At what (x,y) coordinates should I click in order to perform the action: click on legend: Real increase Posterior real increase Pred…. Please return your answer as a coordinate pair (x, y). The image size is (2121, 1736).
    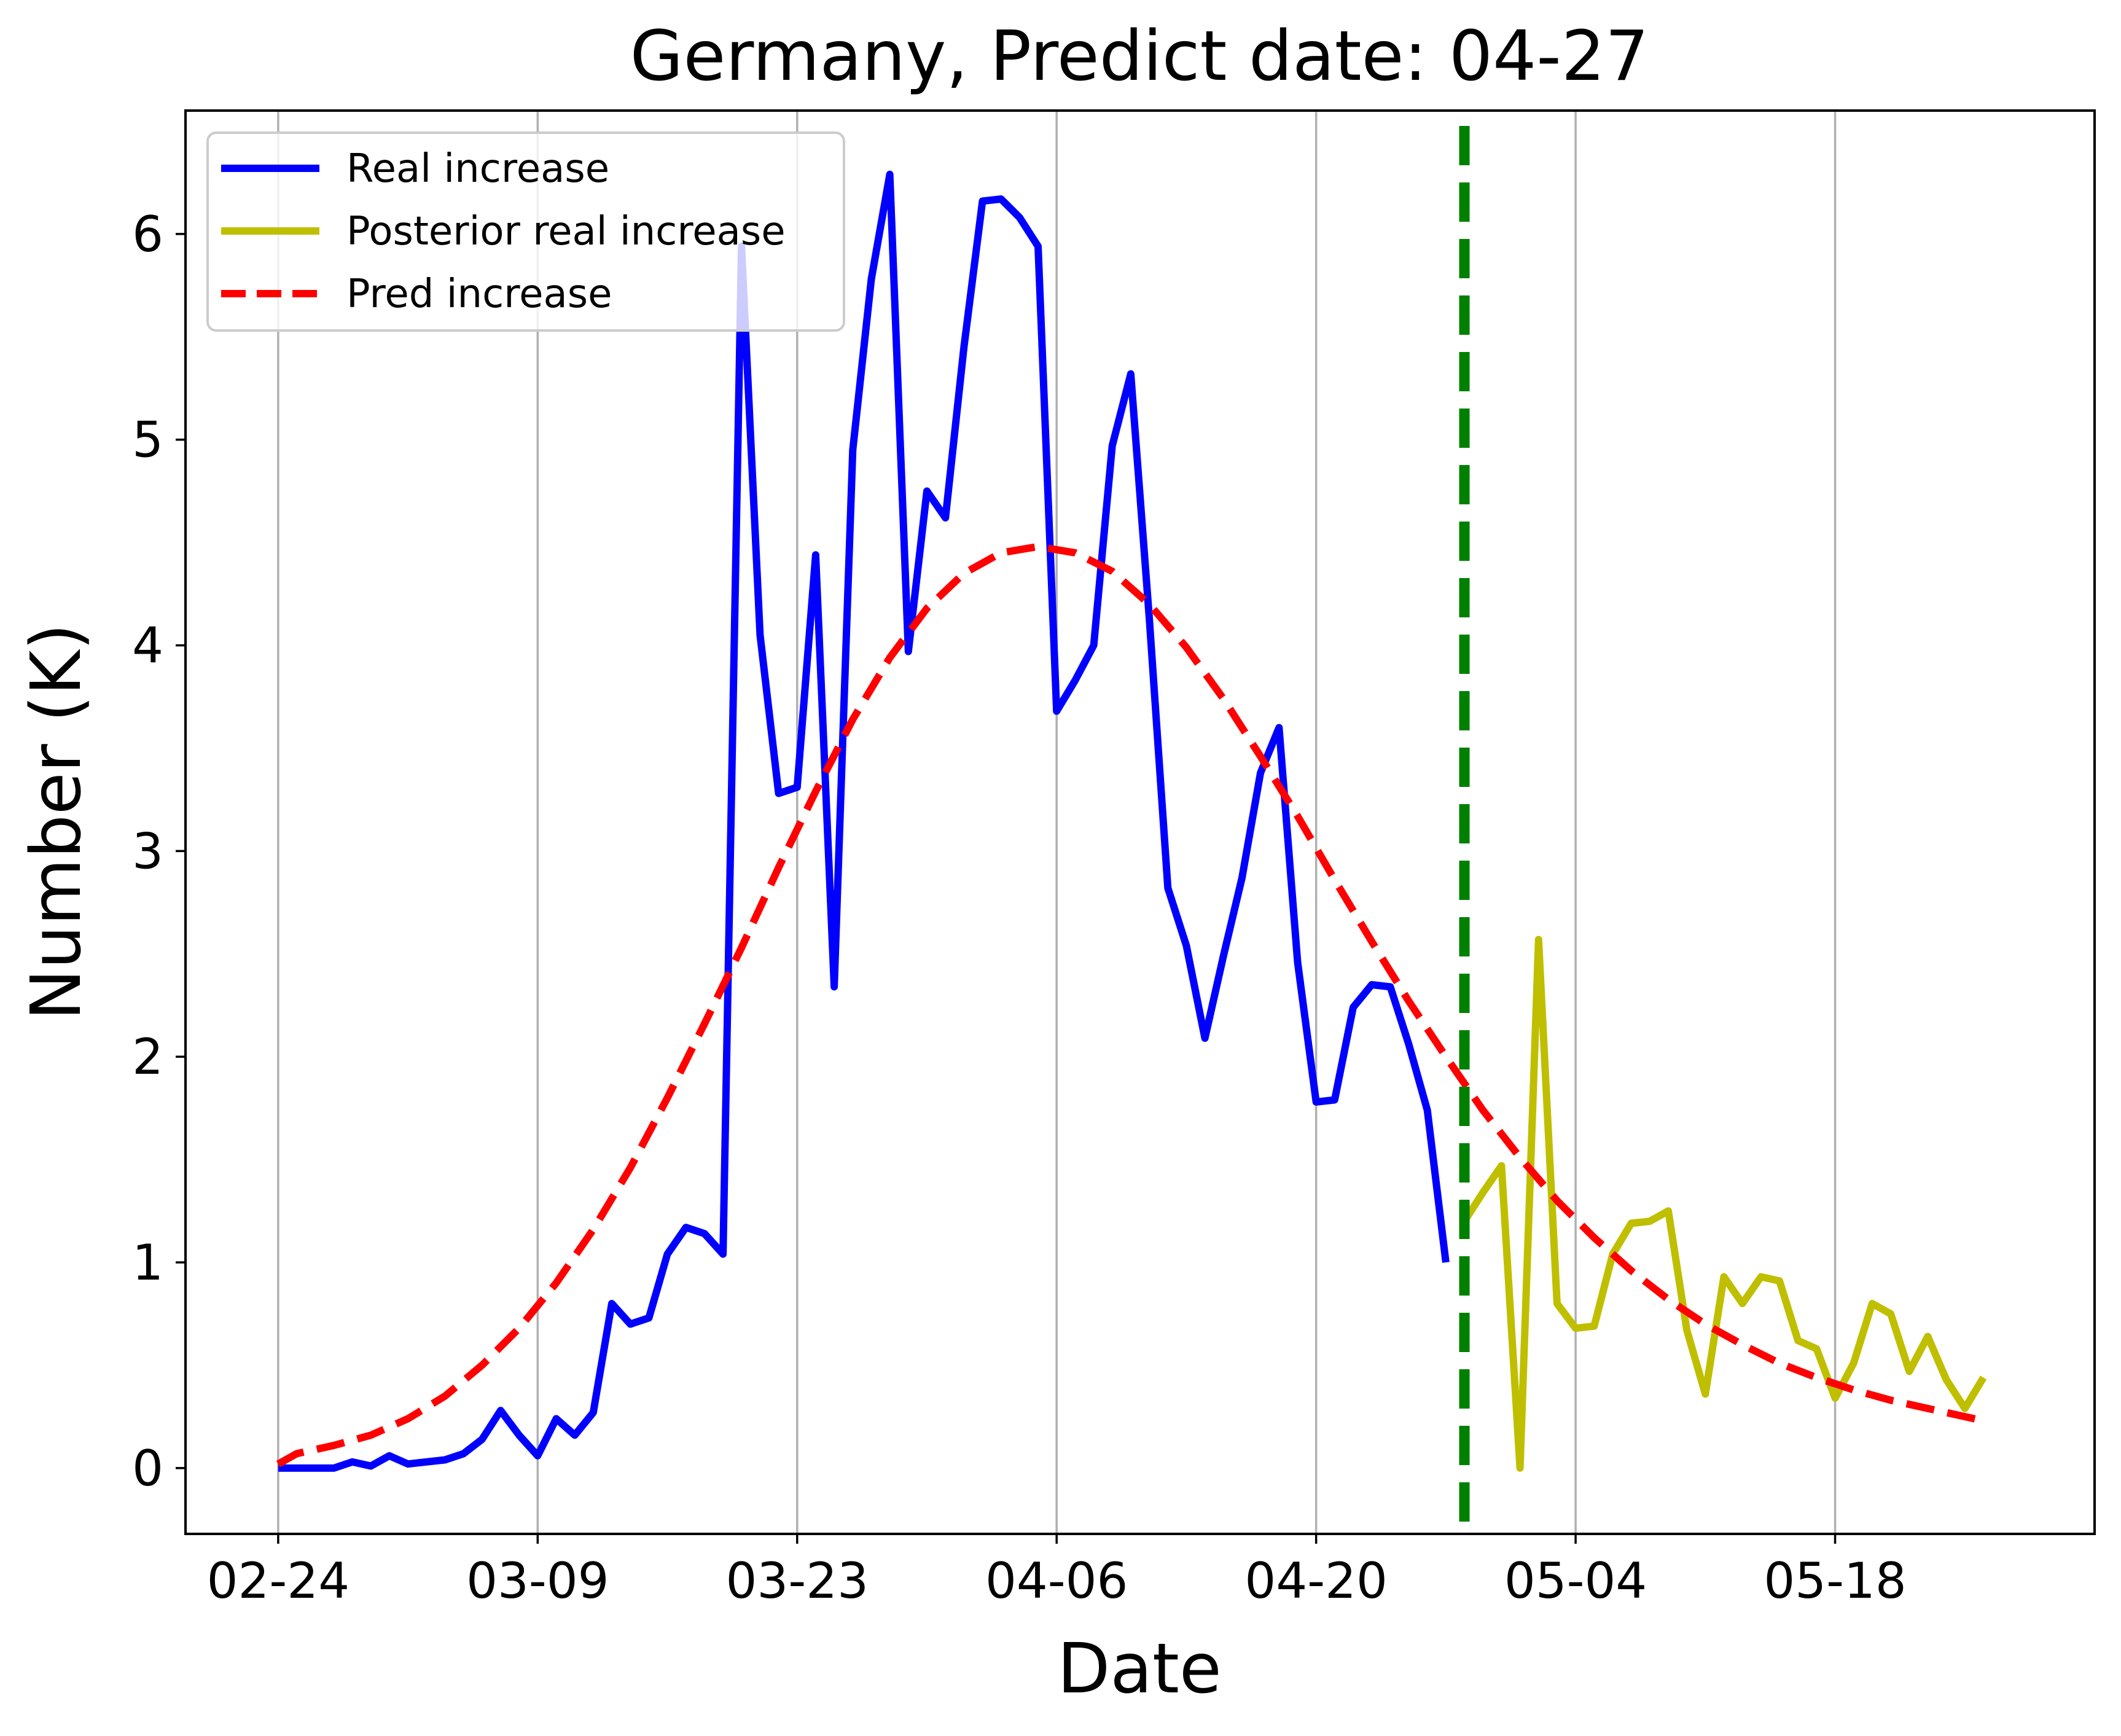
    Looking at the image, I should click on (525, 231).